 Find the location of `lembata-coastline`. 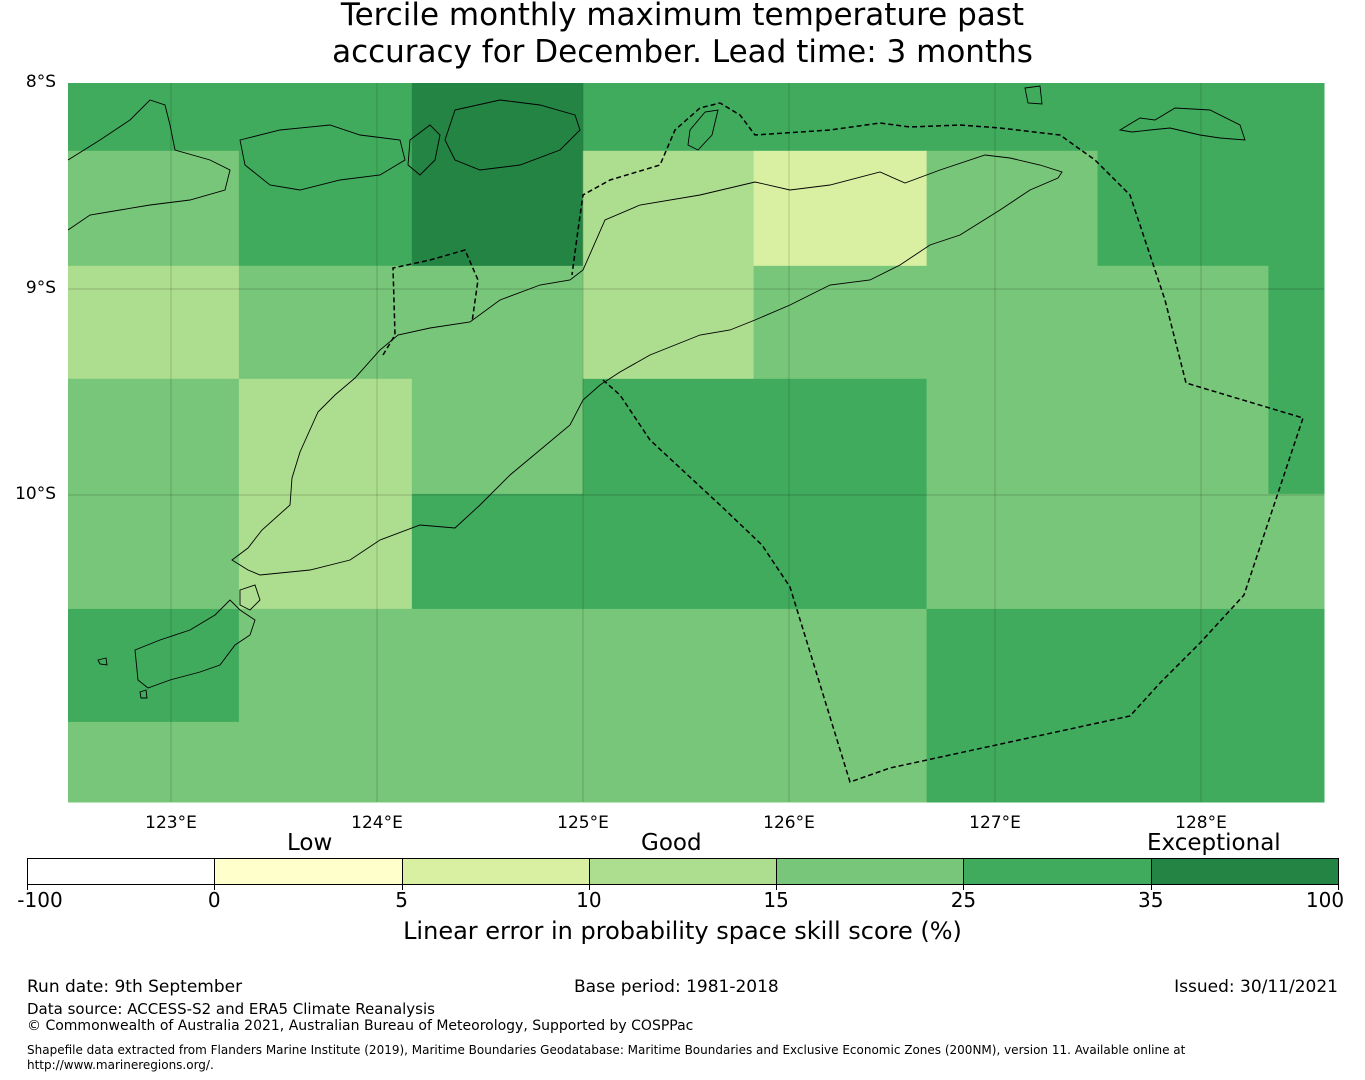

lembata-coastline is located at coordinates (322, 157).